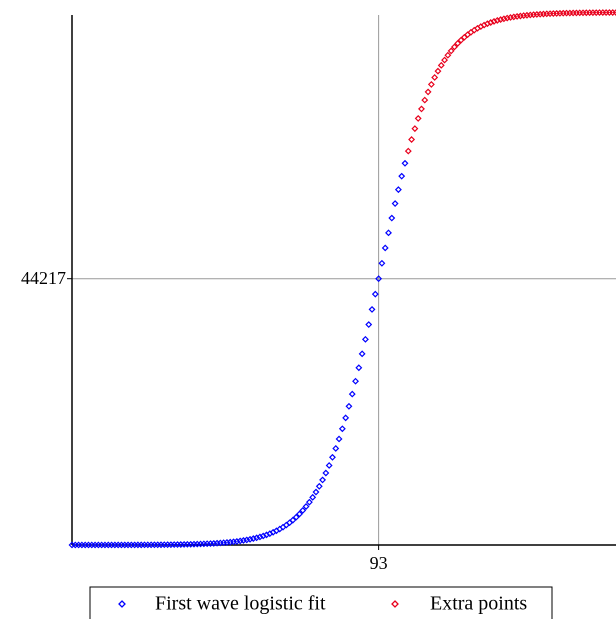 This screenshot has width=616, height=619. I want to click on y-tick-label: 44217, so click(43, 278).